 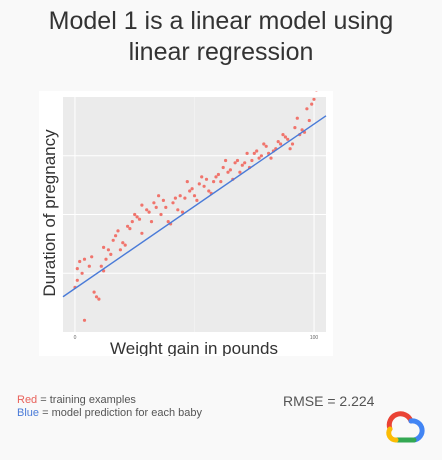 I want to click on legend-blue-text: = model prediction for each baby, so click(x=120, y=413).